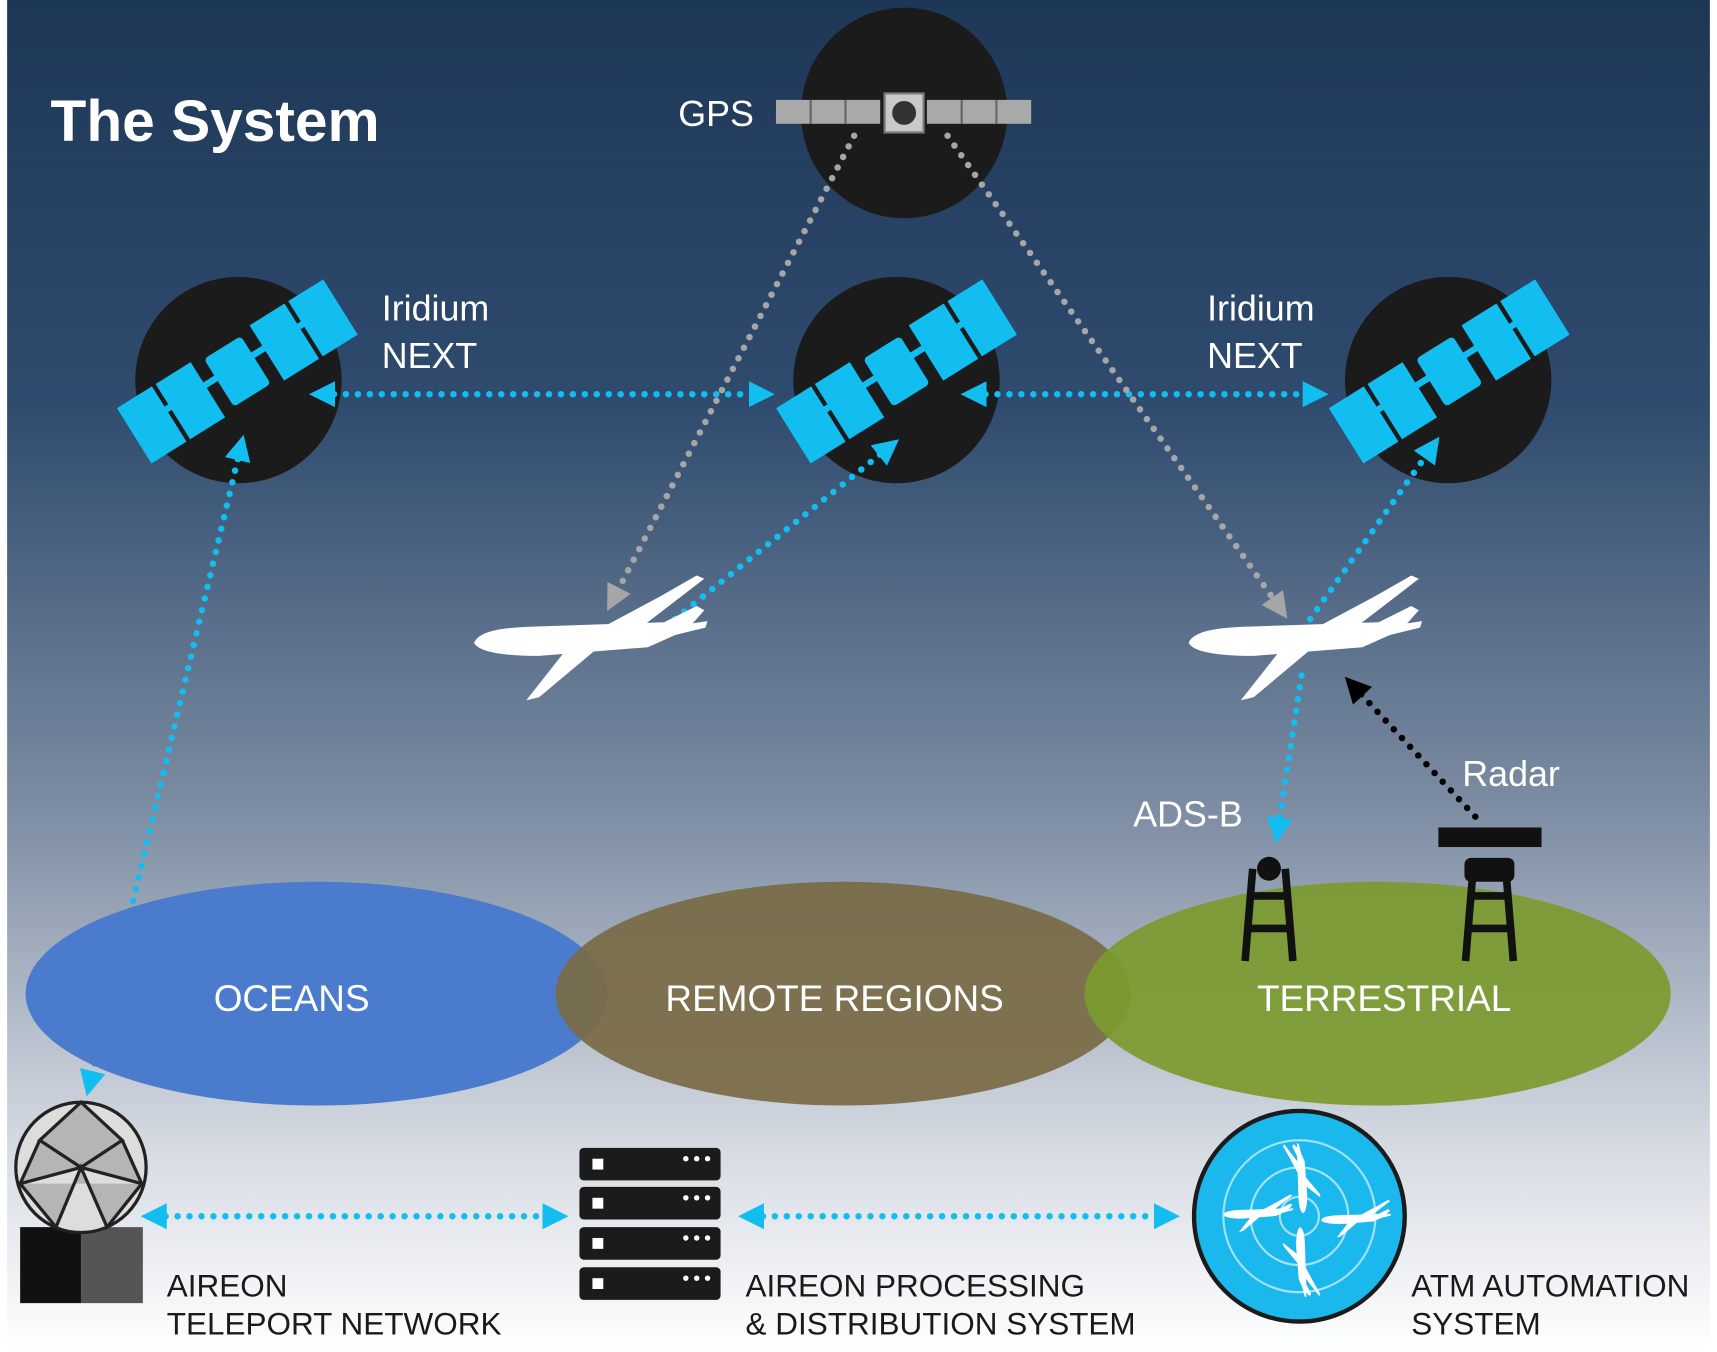 The image size is (1717, 1352). What do you see at coordinates (1384, 998) in the screenshot?
I see `region-label: TERRESTRIAL` at bounding box center [1384, 998].